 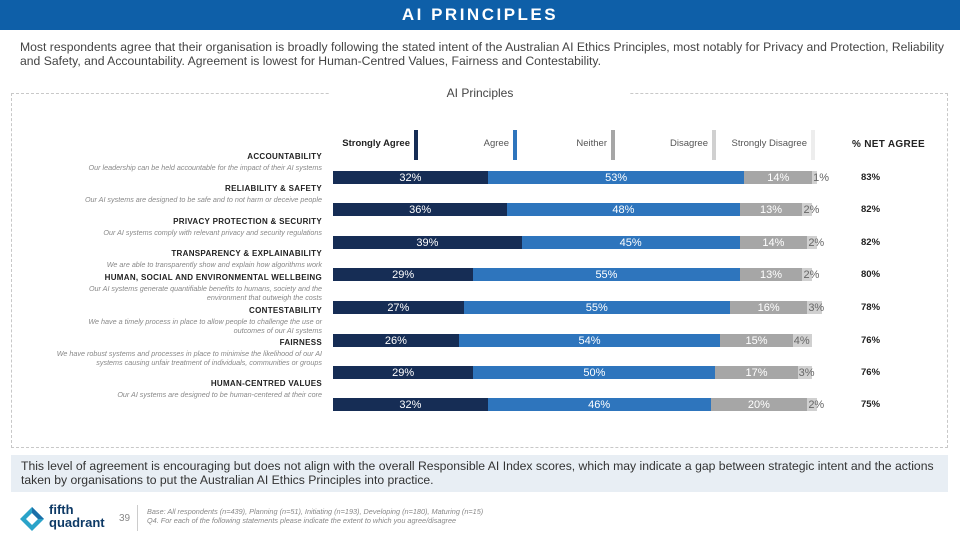 What do you see at coordinates (427, 242) in the screenshot?
I see `bar-strongly-agree: 39%` at bounding box center [427, 242].